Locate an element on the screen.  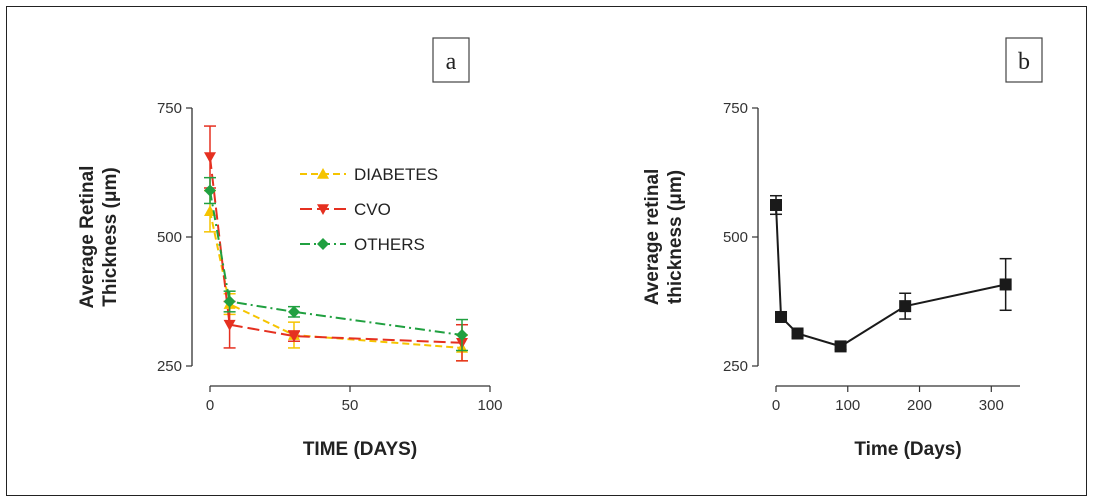
series-others is located at coordinates (336, 264).